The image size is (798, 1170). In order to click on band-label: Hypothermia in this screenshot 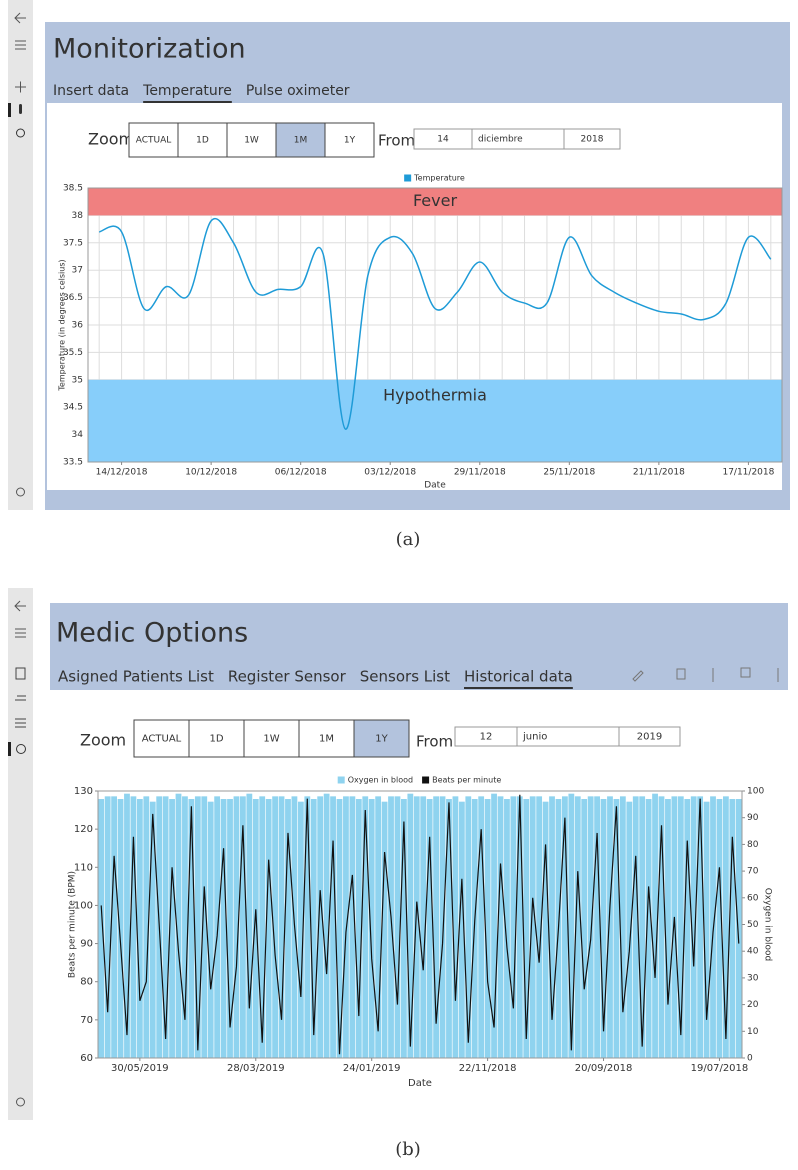, I will do `click(435, 394)`.